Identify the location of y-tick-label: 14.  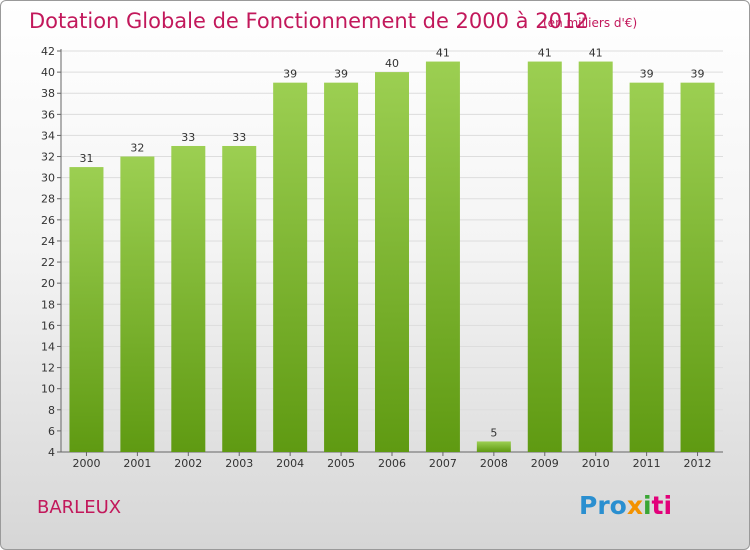
(48, 346).